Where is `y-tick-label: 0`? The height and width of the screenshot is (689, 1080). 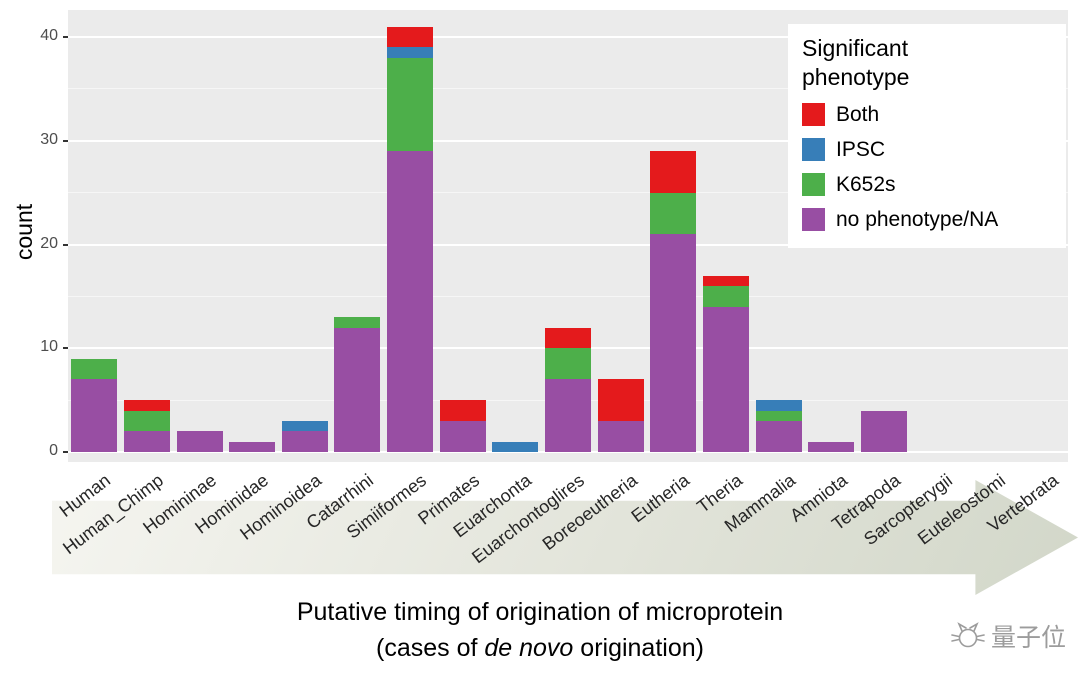
y-tick-label: 0 is located at coordinates (53, 450).